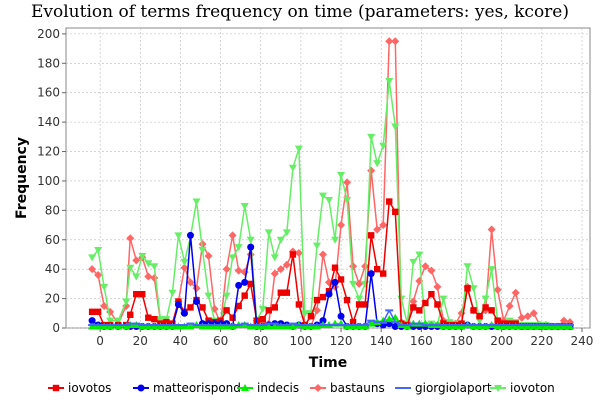 Image resolution: width=600 pixels, height=400 pixels. What do you see at coordinates (48, 181) in the screenshot?
I see `y-tick-label: 100` at bounding box center [48, 181].